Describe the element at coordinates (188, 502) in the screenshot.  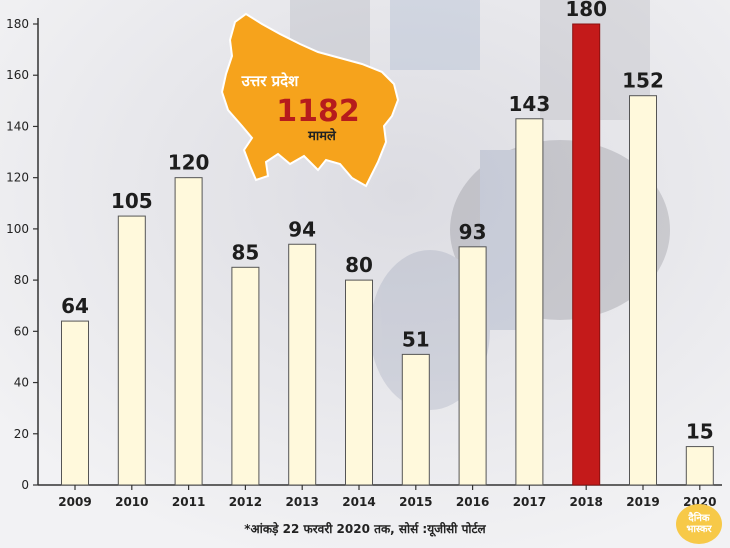
I see `x-tick-label: 2011` at that location.